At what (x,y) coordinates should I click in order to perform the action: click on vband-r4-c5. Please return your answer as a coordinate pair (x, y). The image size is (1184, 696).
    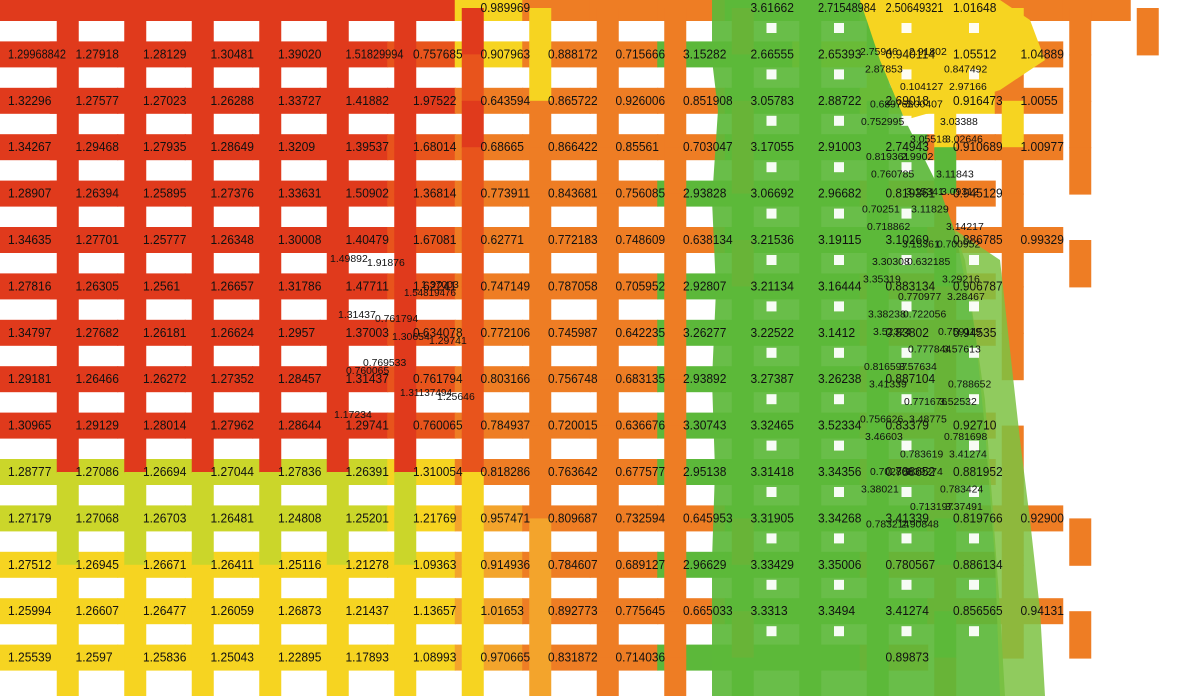
    Looking at the image, I should click on (405, 217).